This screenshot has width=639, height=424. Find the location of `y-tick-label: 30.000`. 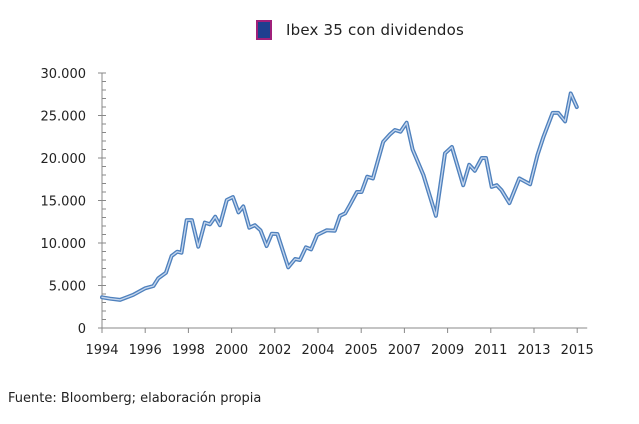

y-tick-label: 30.000 is located at coordinates (64, 74).